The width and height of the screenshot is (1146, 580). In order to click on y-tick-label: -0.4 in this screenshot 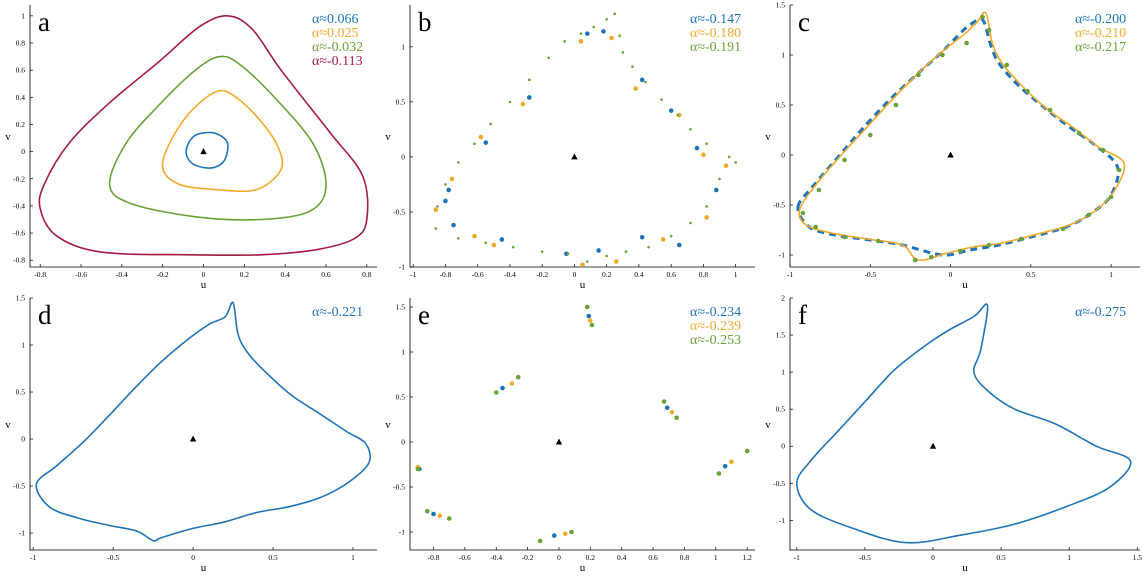, I will do `click(19, 205)`.